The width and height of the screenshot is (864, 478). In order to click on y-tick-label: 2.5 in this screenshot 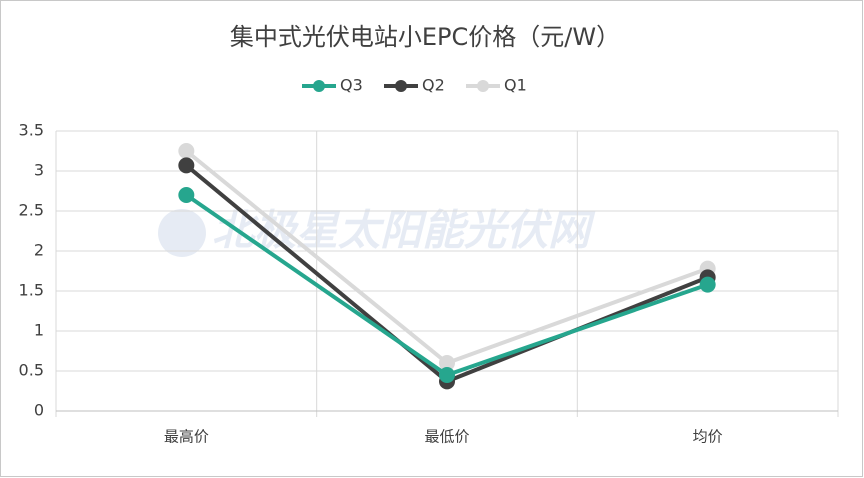, I will do `click(31, 210)`.